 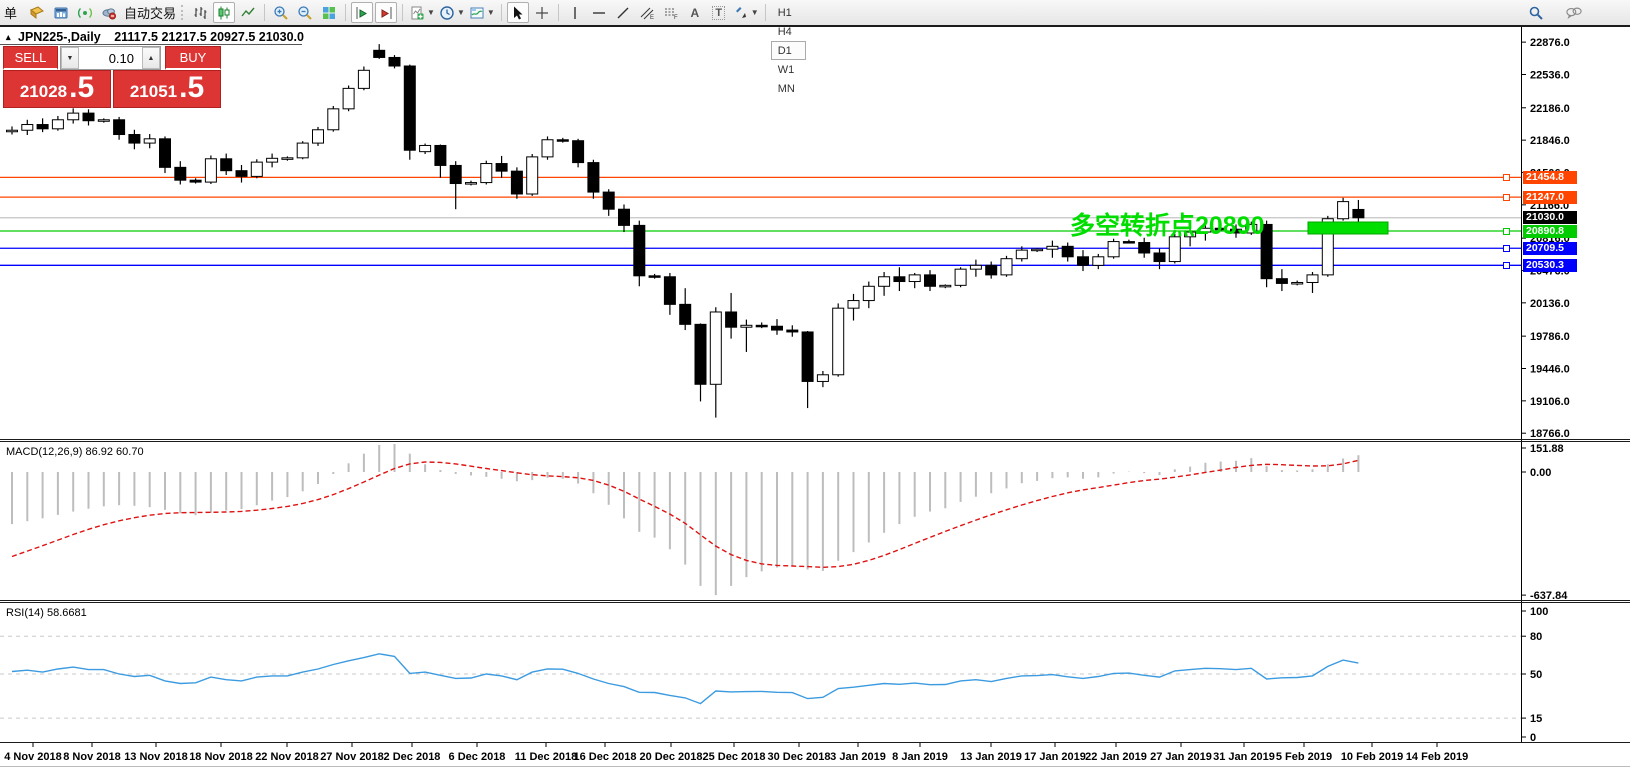 I want to click on price-axis-label: 19106.0, so click(x=1550, y=402).